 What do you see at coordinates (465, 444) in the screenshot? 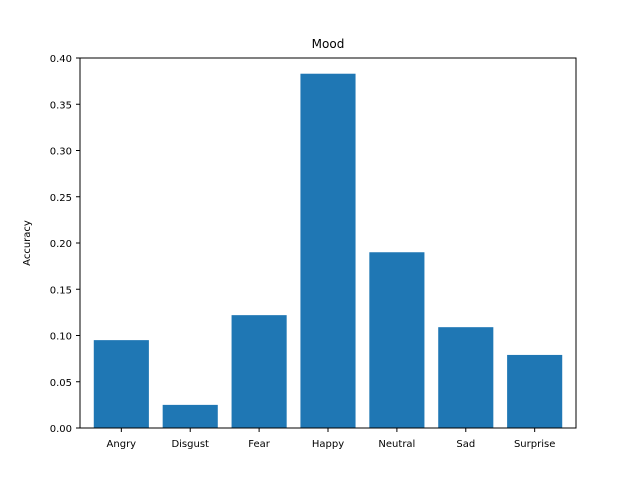
I see `x-tick-label: Sad` at bounding box center [465, 444].